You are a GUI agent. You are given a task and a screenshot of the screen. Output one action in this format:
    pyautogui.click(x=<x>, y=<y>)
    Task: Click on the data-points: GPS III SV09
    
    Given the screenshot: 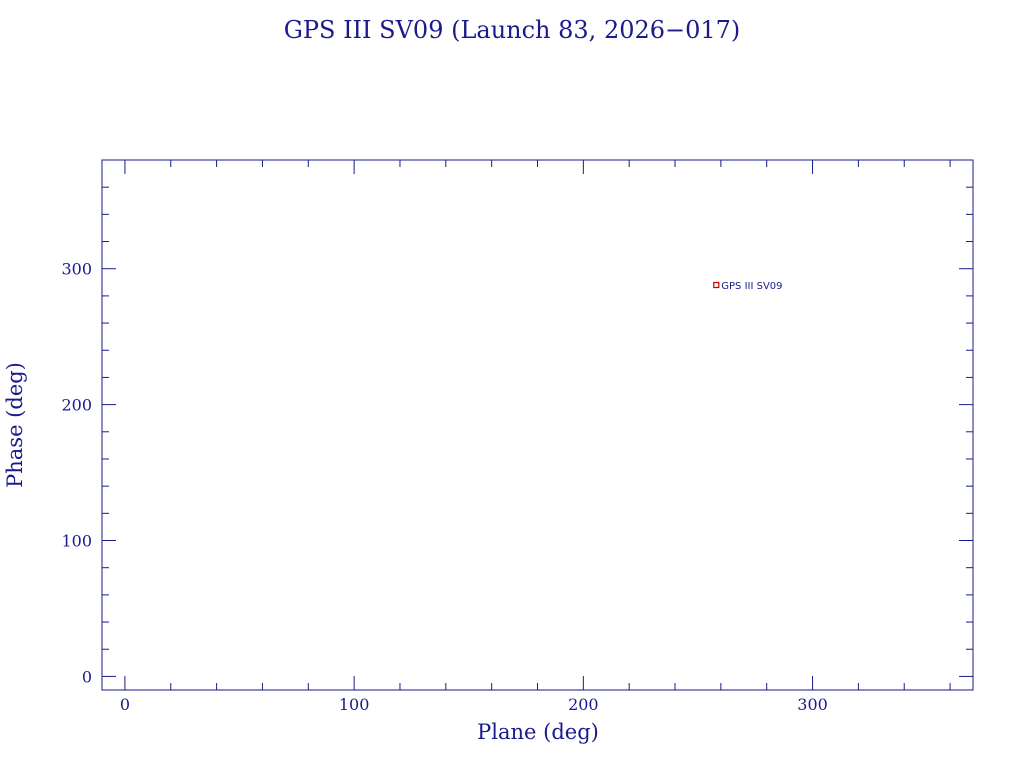 What is the action you would take?
    pyautogui.click(x=748, y=286)
    